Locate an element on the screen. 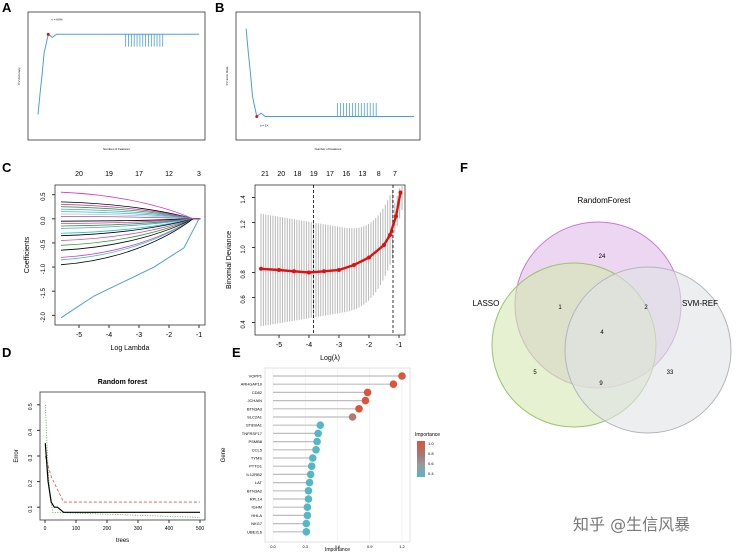 This screenshot has height=552, width=741. panel-d-class1-line is located at coordinates (122, 461).